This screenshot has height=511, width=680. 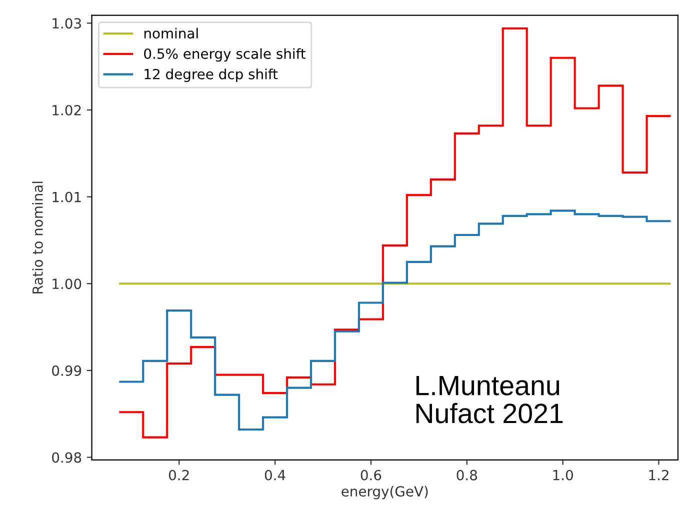 I want to click on y-tick-label: 1.01, so click(x=66, y=197).